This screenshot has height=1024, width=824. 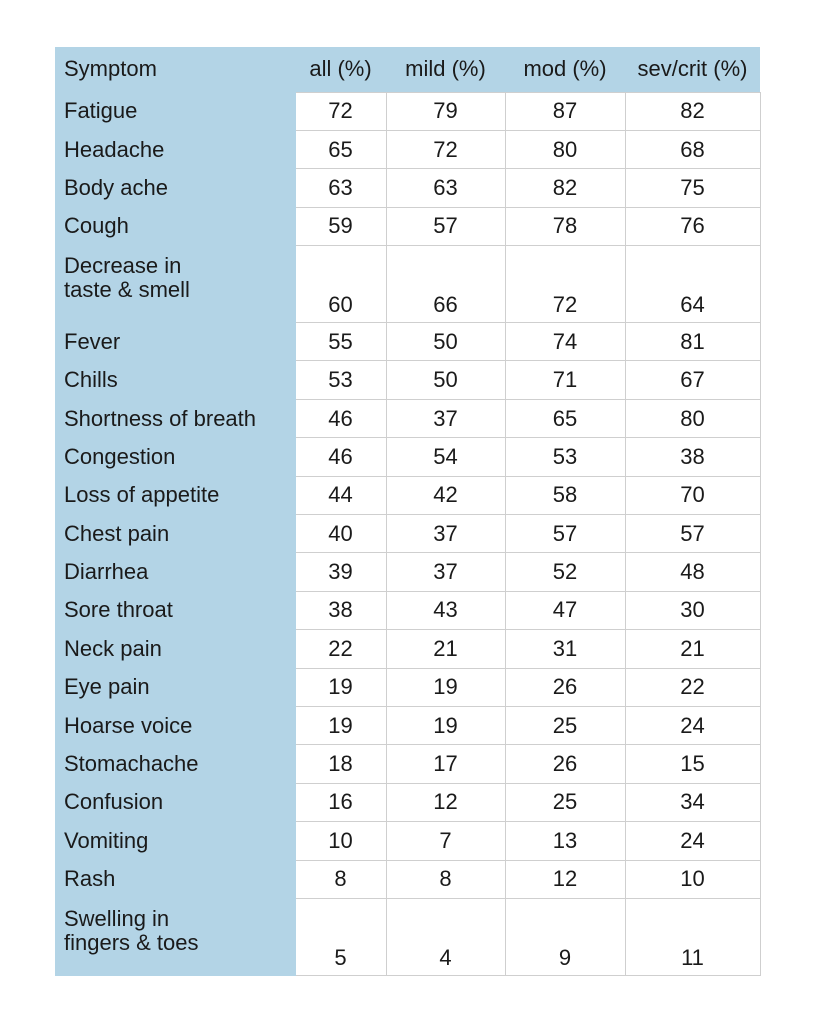 I want to click on table-cell: 81, so click(x=693, y=342).